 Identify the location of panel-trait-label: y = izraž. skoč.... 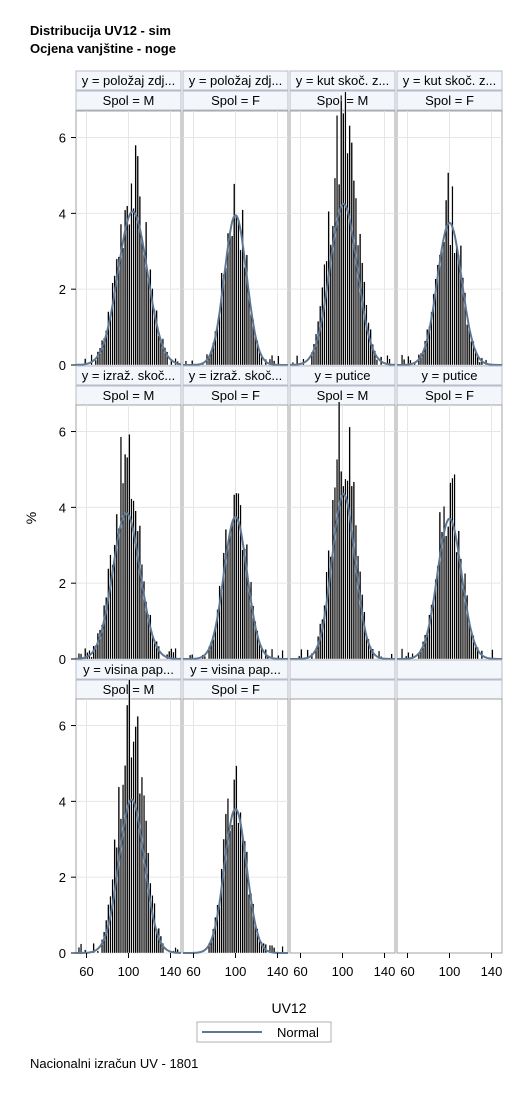
(236, 375).